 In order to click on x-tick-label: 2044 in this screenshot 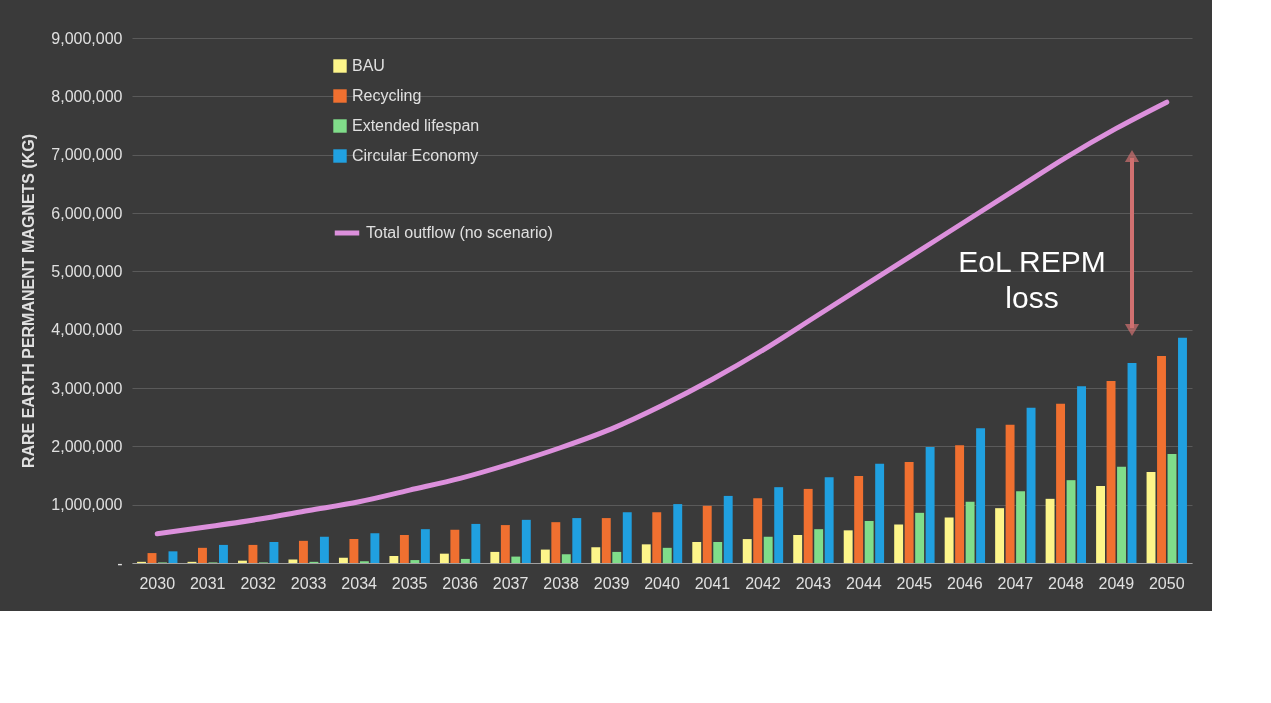, I will do `click(864, 583)`.